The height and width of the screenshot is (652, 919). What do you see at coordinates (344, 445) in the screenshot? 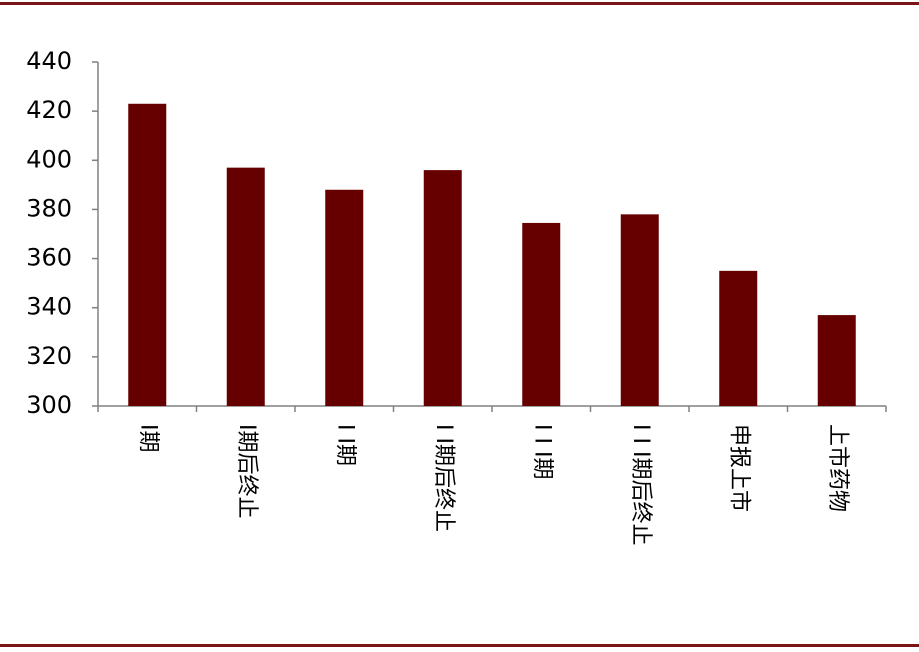
I see `x-tick-label: I I期` at bounding box center [344, 445].